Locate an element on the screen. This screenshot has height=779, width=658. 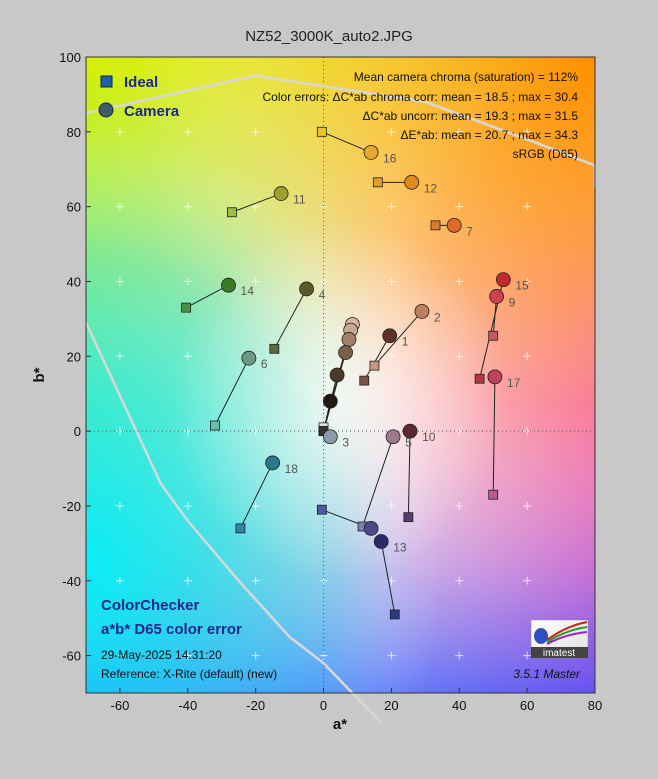
x-tick-label: -20 is located at coordinates (255, 705).